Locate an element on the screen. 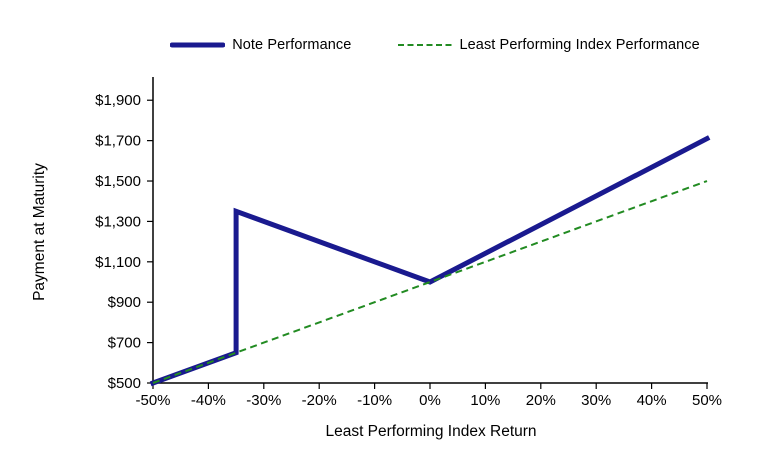 The height and width of the screenshot is (458, 766). x-tick-label: 0% is located at coordinates (430, 400).